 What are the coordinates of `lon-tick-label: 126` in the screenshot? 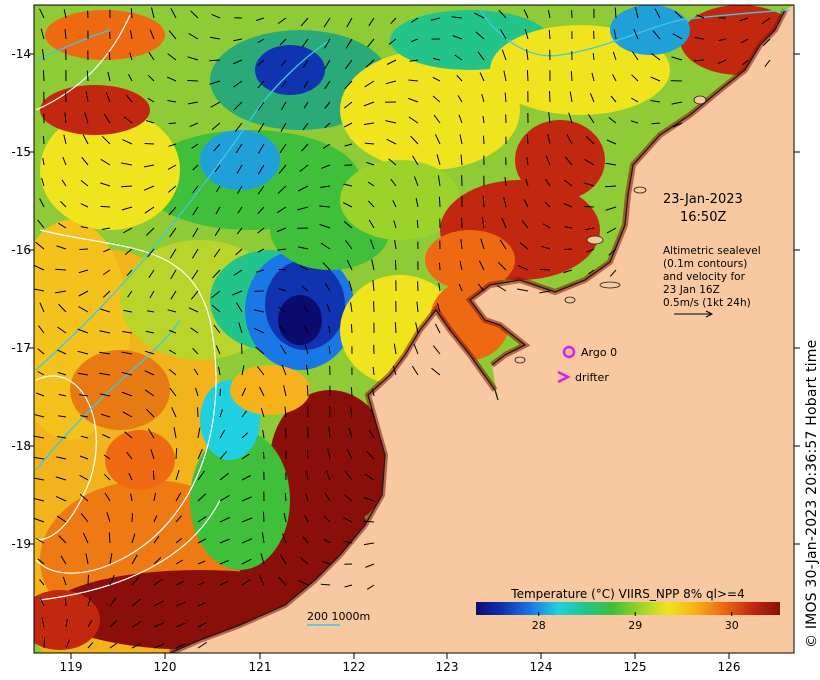 It's located at (729, 667).